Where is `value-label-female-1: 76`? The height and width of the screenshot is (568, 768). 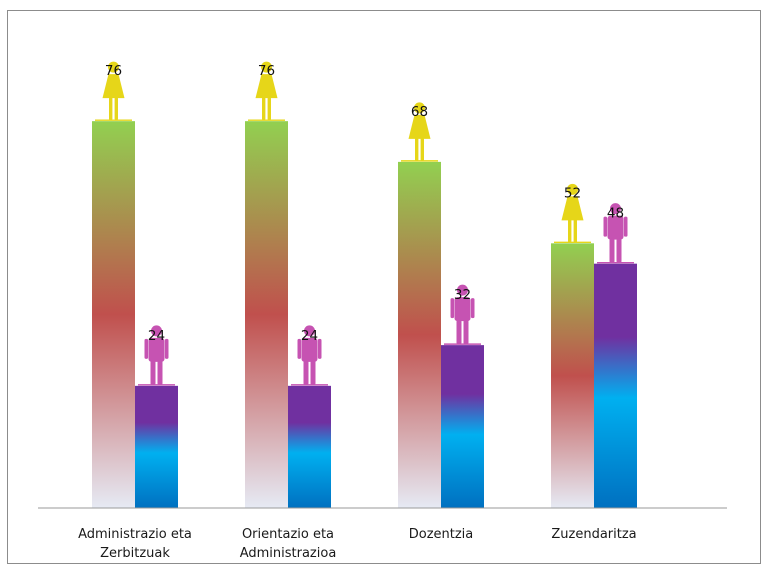 value-label-female-1: 76 is located at coordinates (266, 71).